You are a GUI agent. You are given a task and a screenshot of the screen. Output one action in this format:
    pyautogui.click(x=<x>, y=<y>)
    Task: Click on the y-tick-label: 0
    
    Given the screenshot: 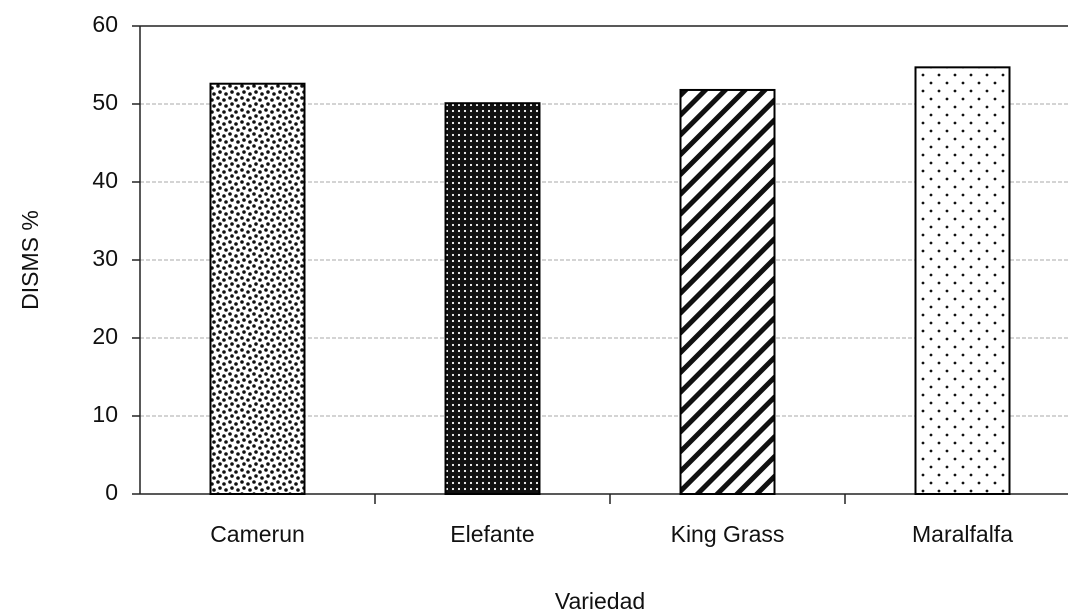 What is the action you would take?
    pyautogui.click(x=111, y=492)
    